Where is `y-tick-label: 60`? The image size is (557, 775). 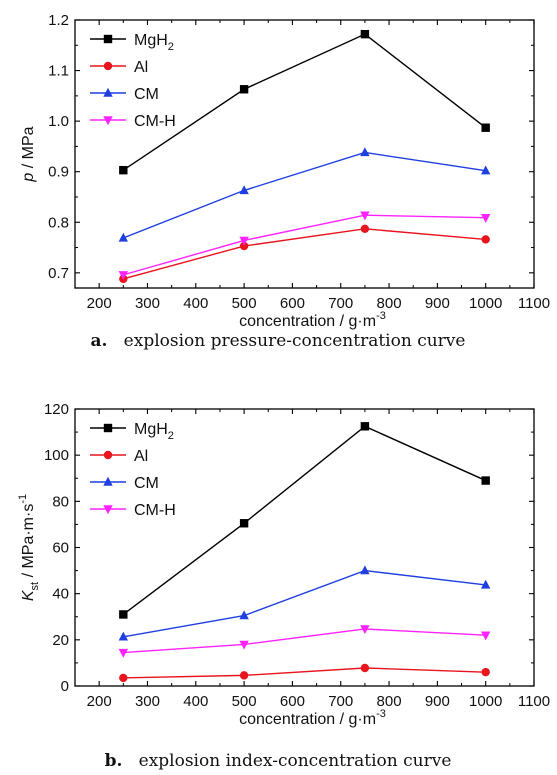 y-tick-label: 60 is located at coordinates (60, 548).